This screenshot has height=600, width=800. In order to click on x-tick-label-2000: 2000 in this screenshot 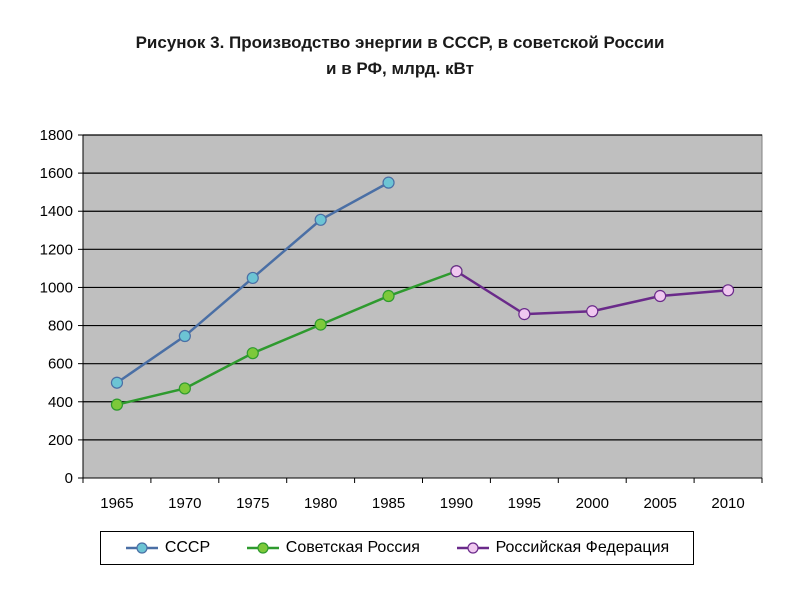, I will do `click(592, 503)`.